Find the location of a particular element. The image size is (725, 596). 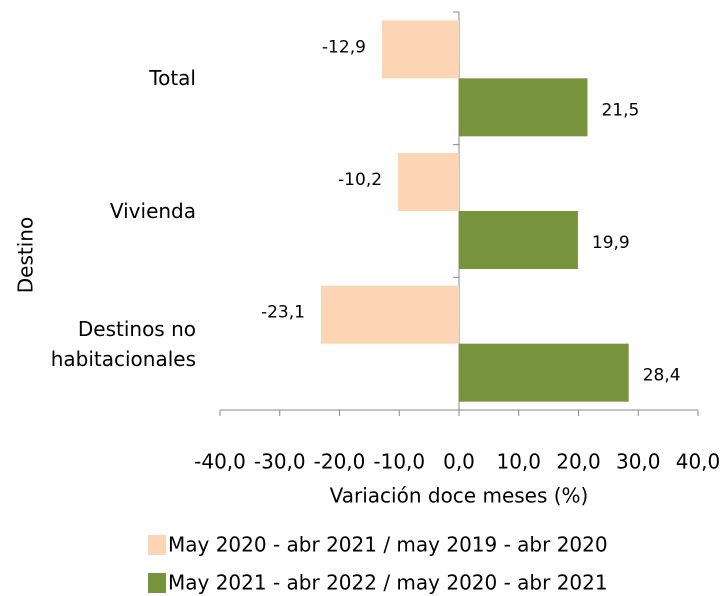

value-label: 21,5 is located at coordinates (620, 110).